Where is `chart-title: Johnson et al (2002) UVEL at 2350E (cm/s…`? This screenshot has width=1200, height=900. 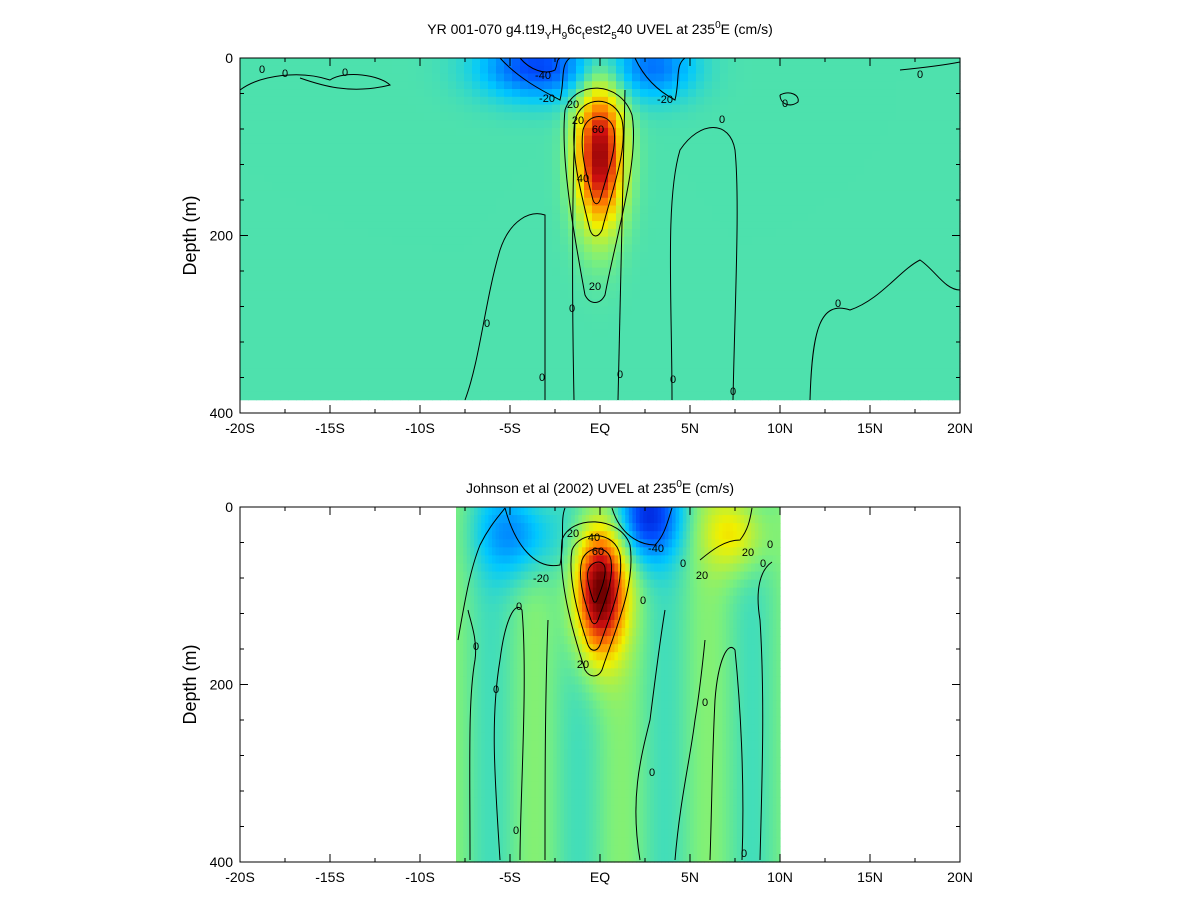 chart-title: Johnson et al (2002) UVEL at 2350E (cm/s… is located at coordinates (600, 487).